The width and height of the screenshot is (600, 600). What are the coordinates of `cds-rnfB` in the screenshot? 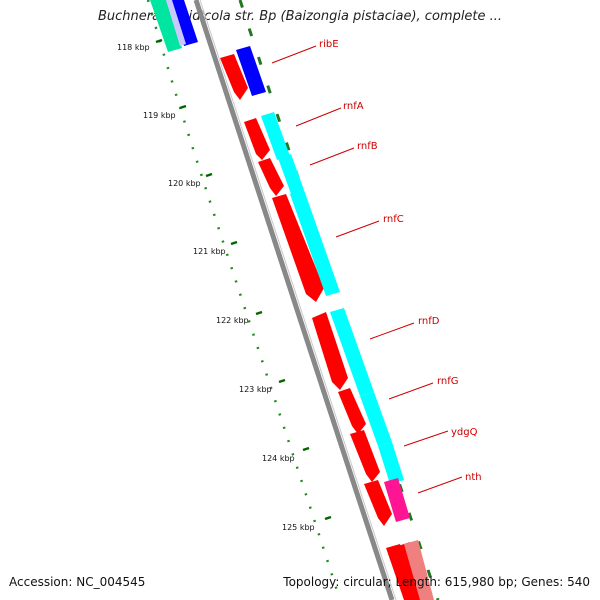 It's located at (271, 177).